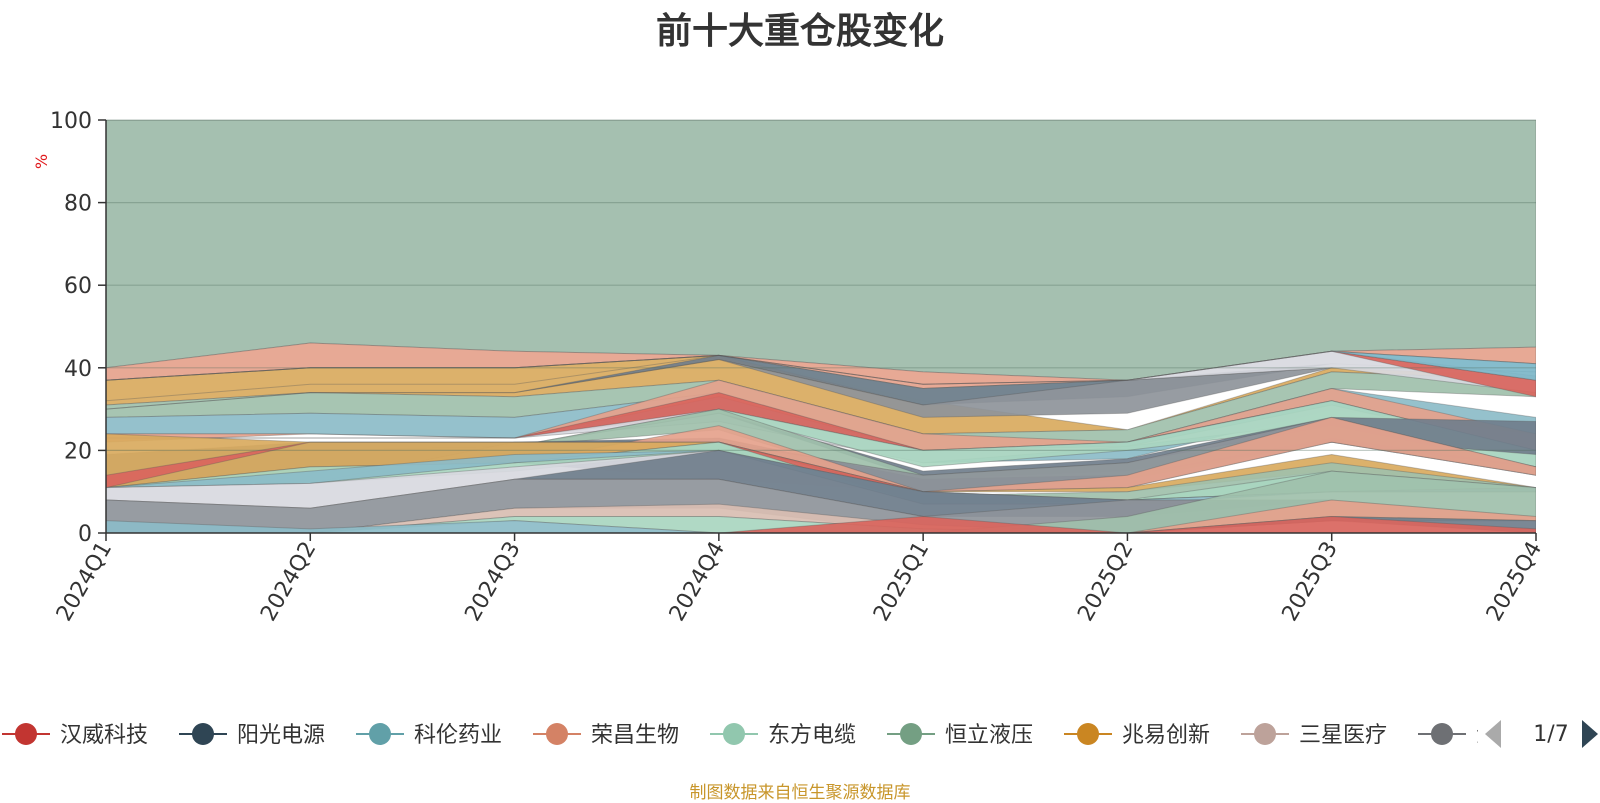 This screenshot has height=803, width=1600. What do you see at coordinates (1550, 734) in the screenshot?
I see `legend-page-indicator: 1/7` at bounding box center [1550, 734].